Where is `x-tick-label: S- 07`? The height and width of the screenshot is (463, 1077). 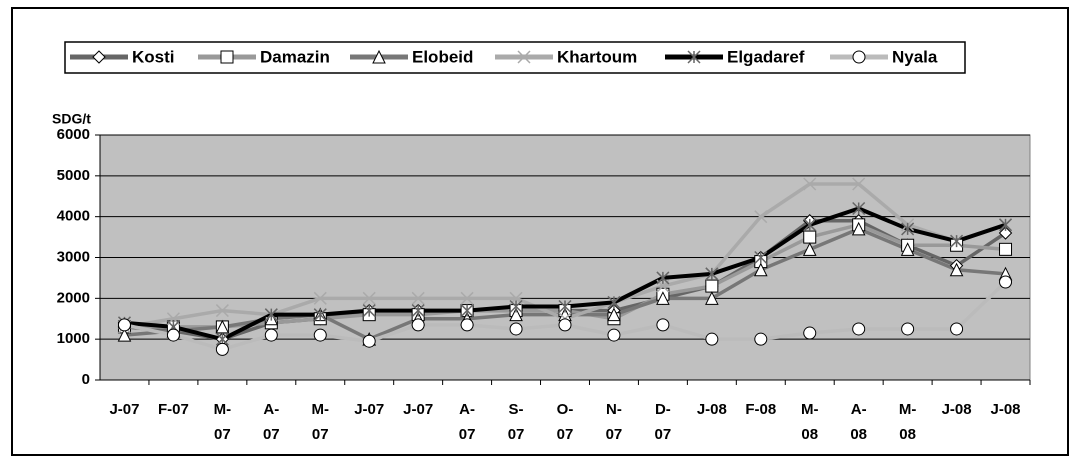 x-tick-label: S- 07 is located at coordinates (516, 422).